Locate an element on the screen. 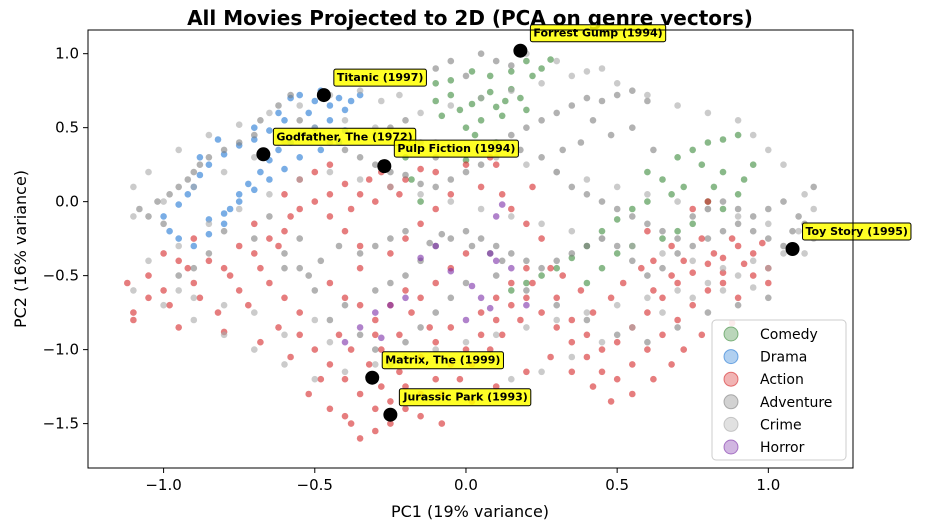 The height and width of the screenshot is (530, 928). highlight-label: Jurassic Park (1993) is located at coordinates (464, 397).